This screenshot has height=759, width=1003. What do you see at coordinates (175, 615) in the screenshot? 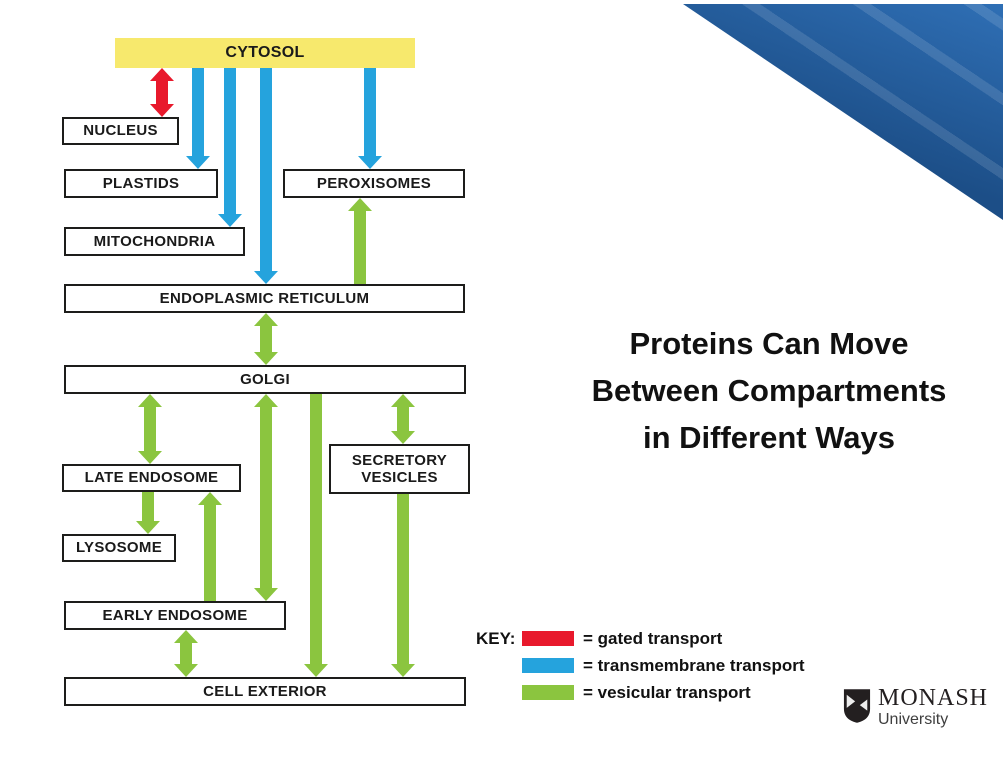
I see `compartment-early-endosome: EARLY ENDOSOME` at bounding box center [175, 615].